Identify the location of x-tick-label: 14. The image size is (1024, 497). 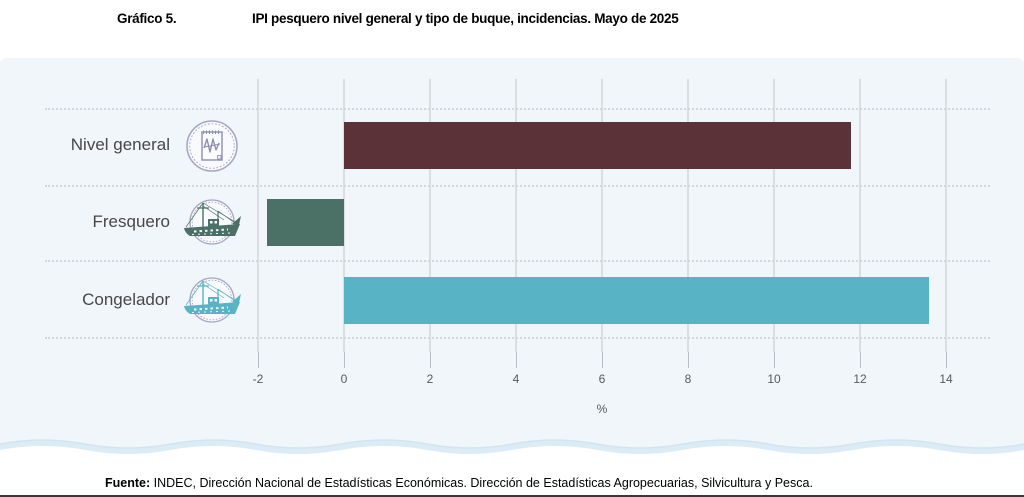
(946, 379).